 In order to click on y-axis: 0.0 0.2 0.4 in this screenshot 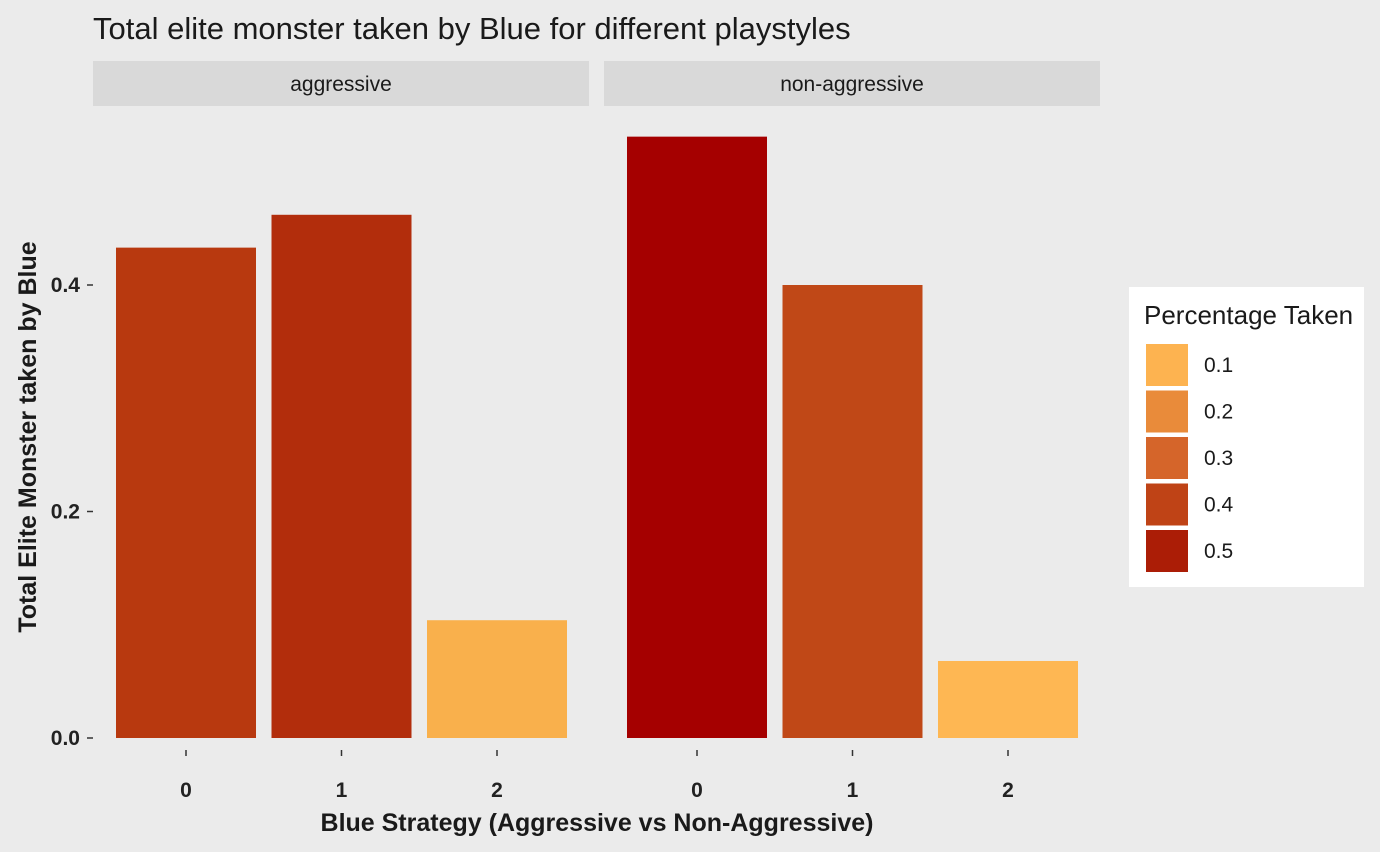, I will do `click(72, 512)`.